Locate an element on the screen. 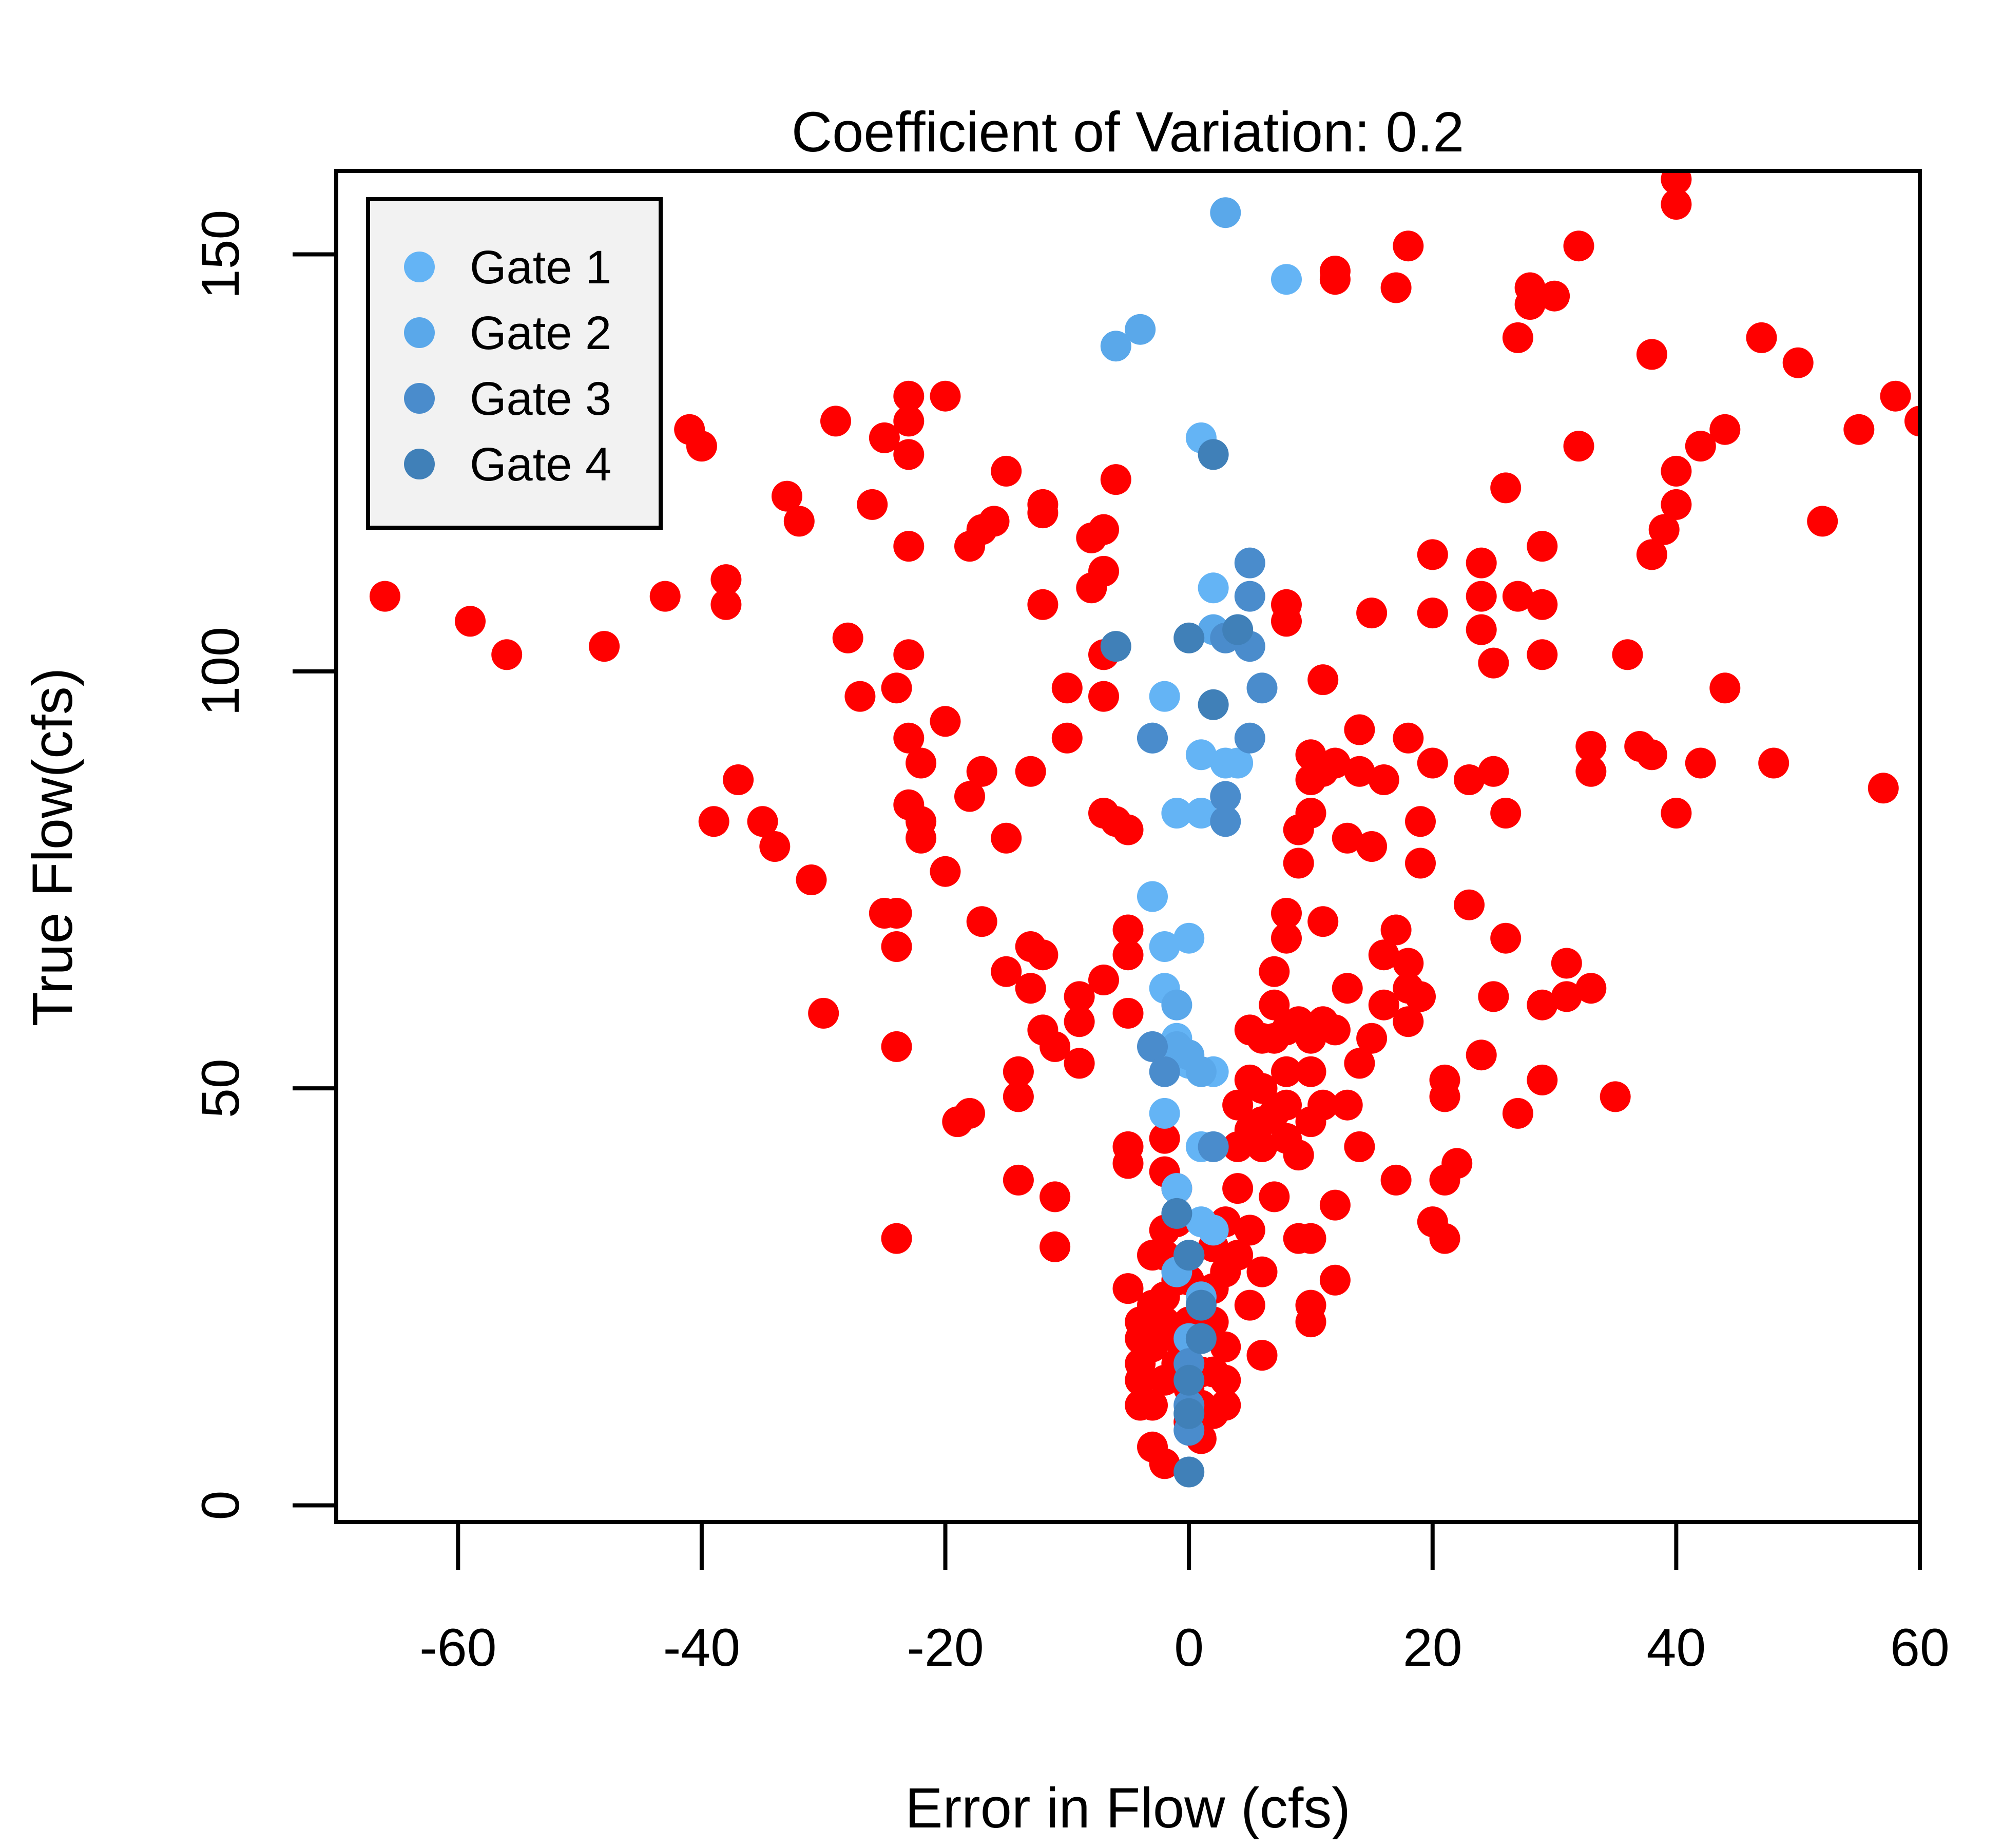 This screenshot has height=1848, width=2002. legend: Gate 1 Gate 2 Gate 3 Gate 4 is located at coordinates (514, 363).